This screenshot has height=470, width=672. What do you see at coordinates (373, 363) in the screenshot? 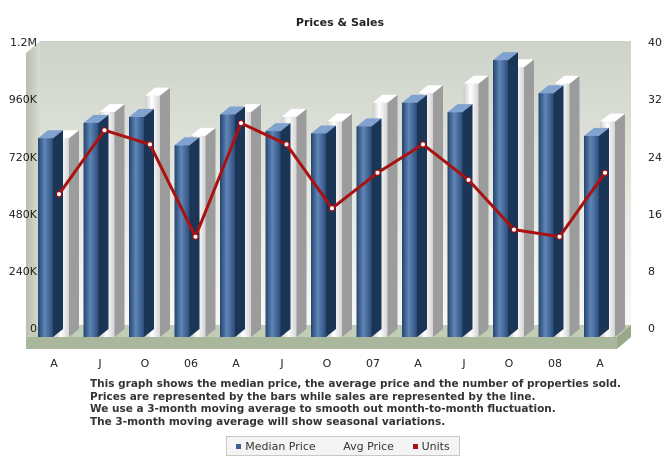
I see `x-category-label: 07` at bounding box center [373, 363].